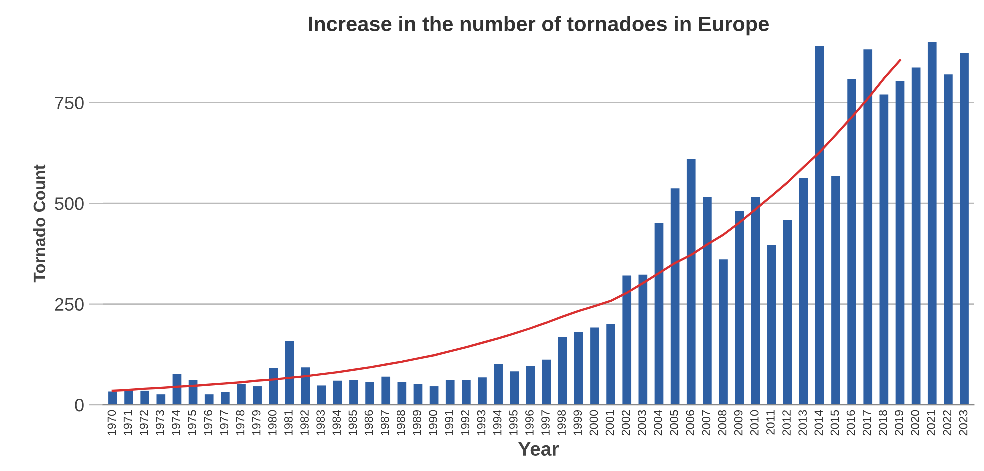 The width and height of the screenshot is (984, 471). I want to click on x-tick-label: 2013, so click(803, 423).